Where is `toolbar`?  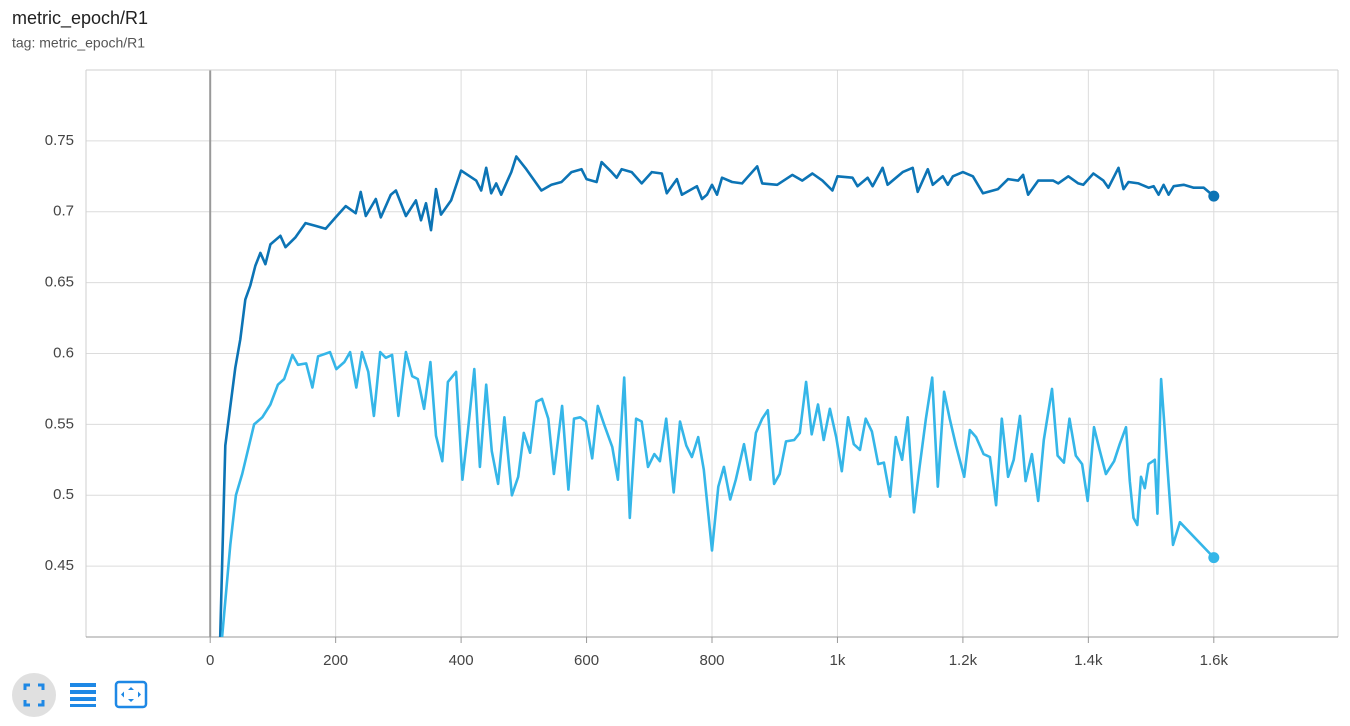
toolbar is located at coordinates (80, 695).